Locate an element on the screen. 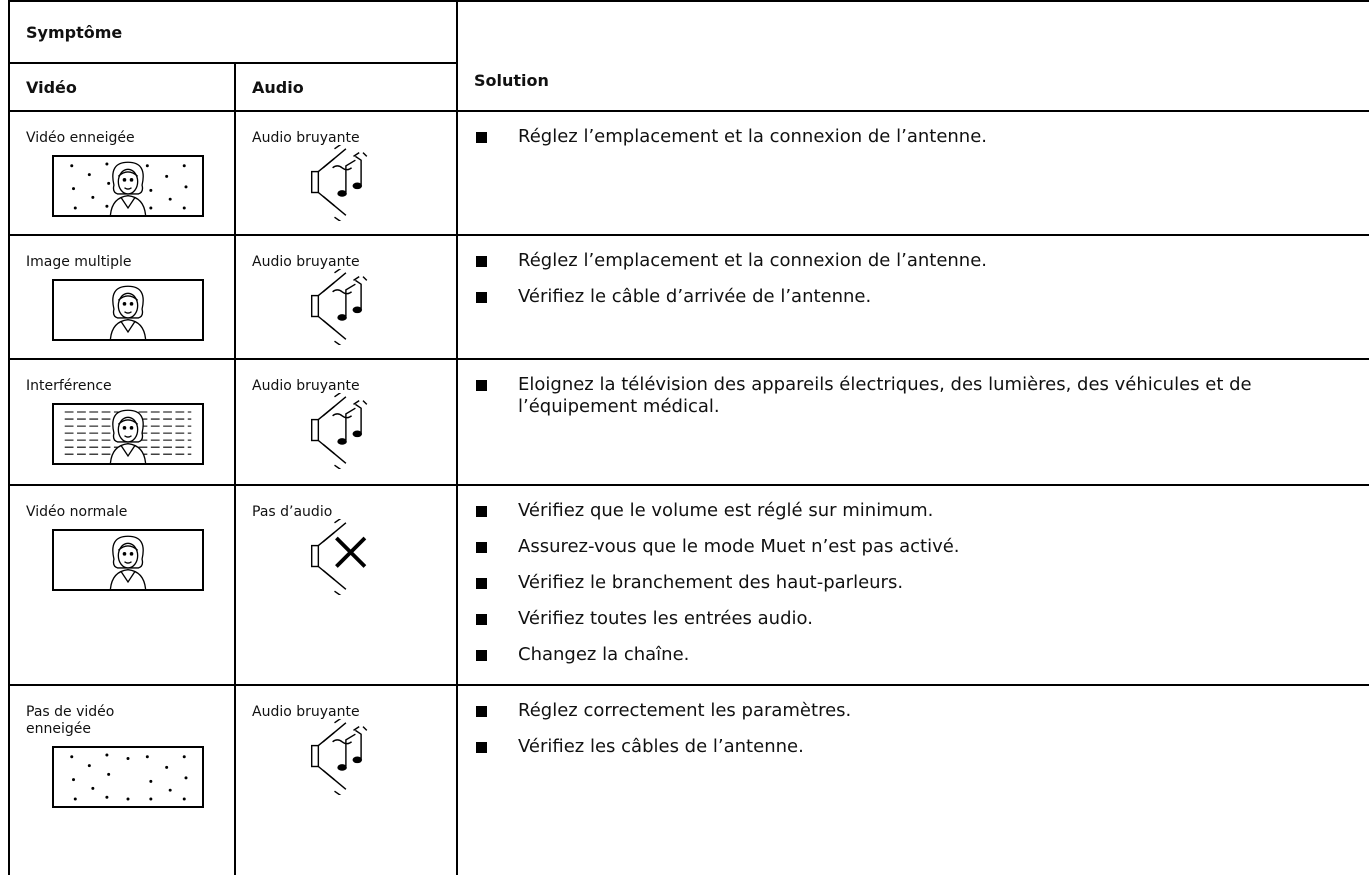  solution-item: Vérifiez toutes les entrées audio. is located at coordinates (921, 626).